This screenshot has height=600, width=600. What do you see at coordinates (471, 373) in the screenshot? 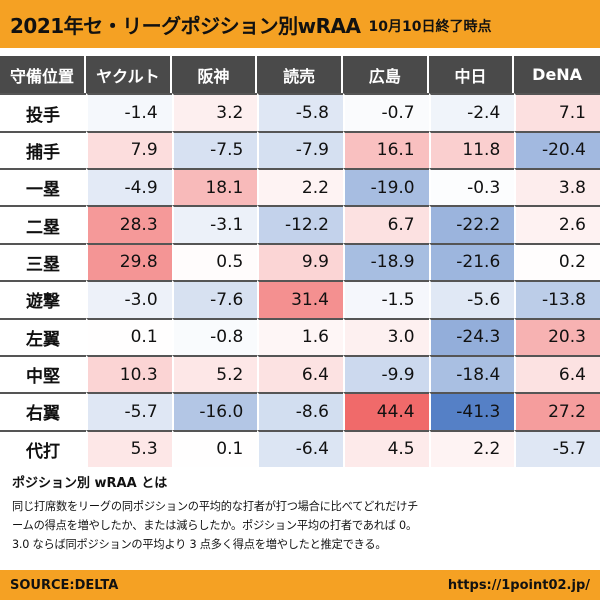
I see `heatmap-cell: -18.4` at bounding box center [471, 373].